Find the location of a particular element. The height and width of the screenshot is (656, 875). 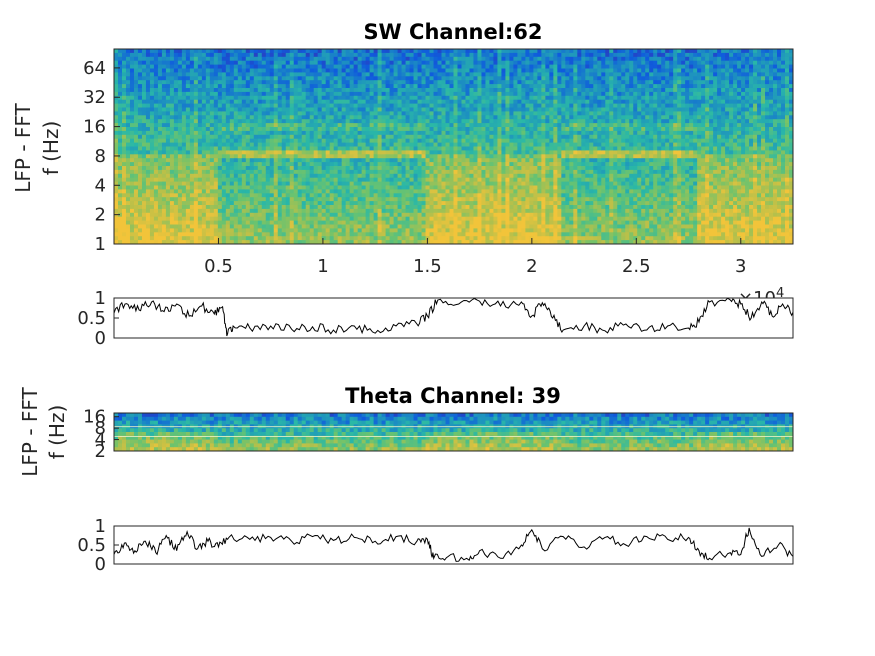

theta-ratio-yticks: 00.51 is located at coordinates (98, 545).